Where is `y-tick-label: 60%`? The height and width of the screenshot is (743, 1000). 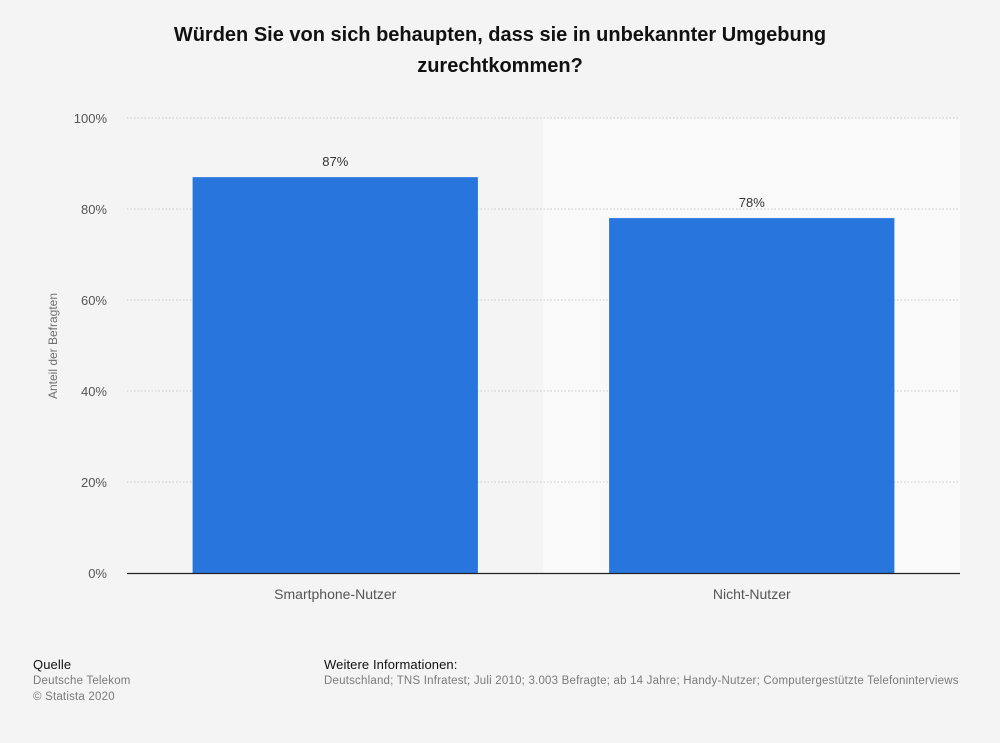 y-tick-label: 60% is located at coordinates (94, 300).